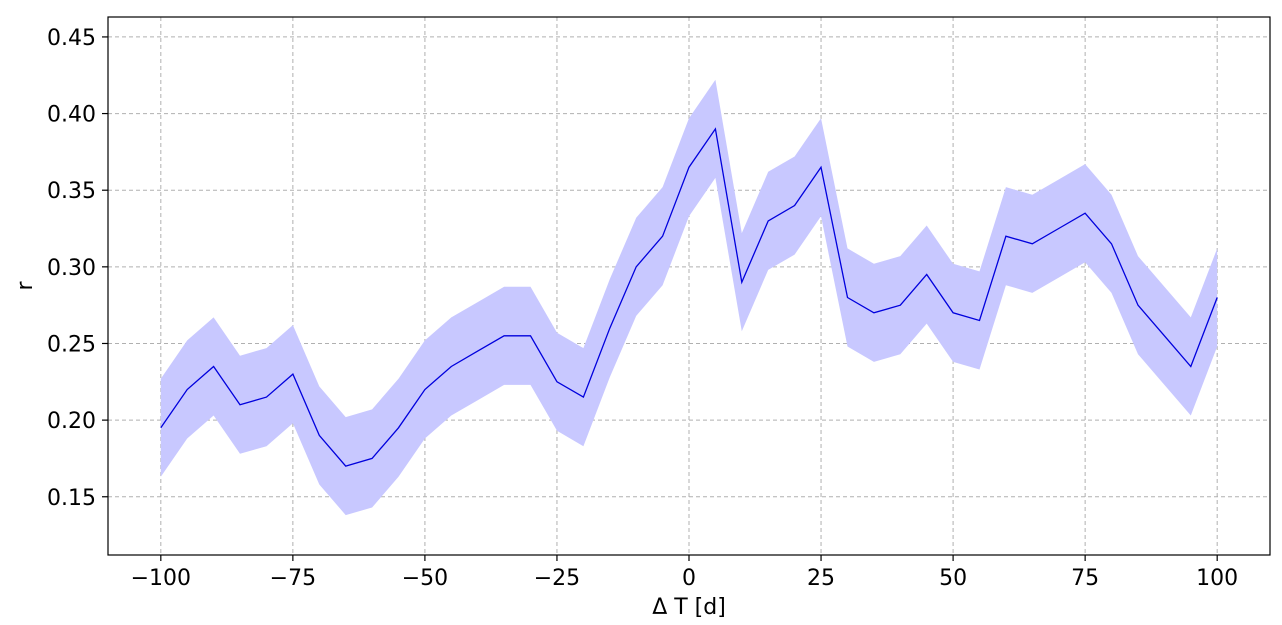  I want to click on y-tick-label: 0.25, so click(71, 344).